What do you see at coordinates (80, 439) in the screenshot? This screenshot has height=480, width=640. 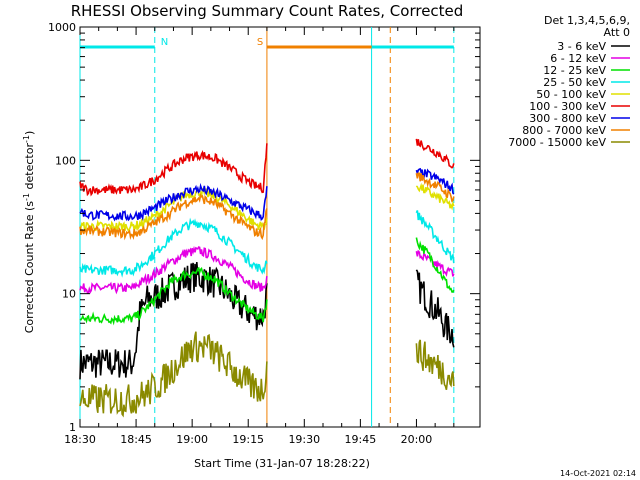 I see `x-tick-label: 18:30` at bounding box center [80, 439].